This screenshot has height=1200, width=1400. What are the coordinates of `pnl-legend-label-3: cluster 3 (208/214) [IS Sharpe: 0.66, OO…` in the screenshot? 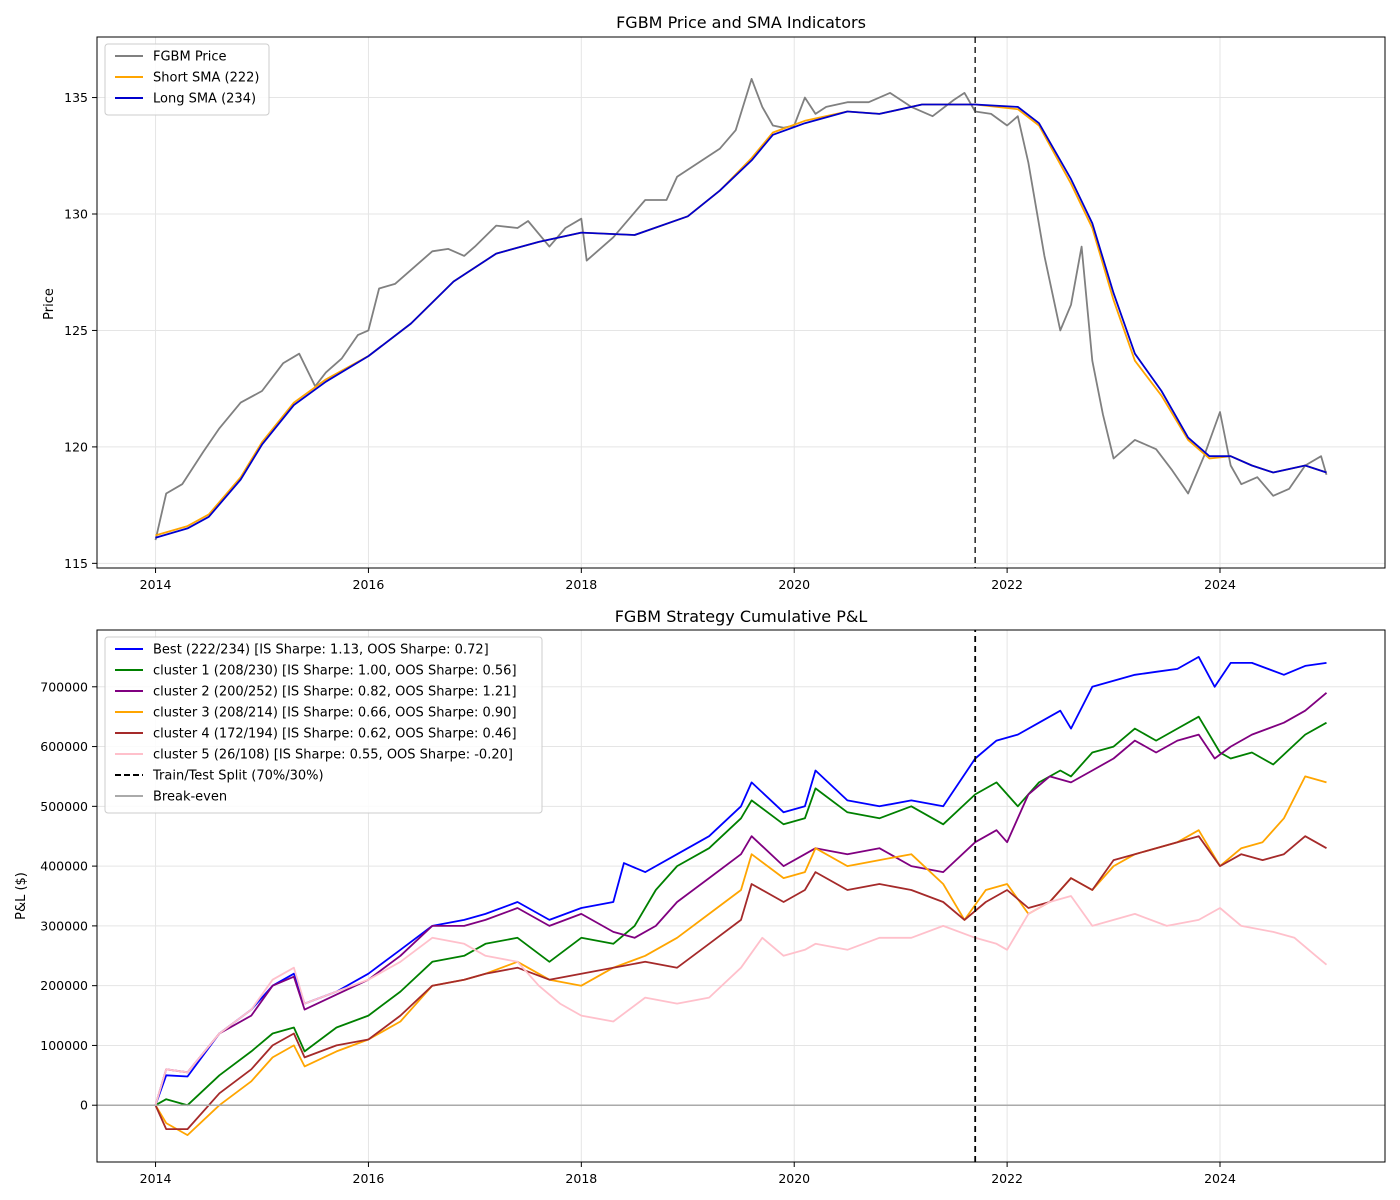 It's located at (335, 713).